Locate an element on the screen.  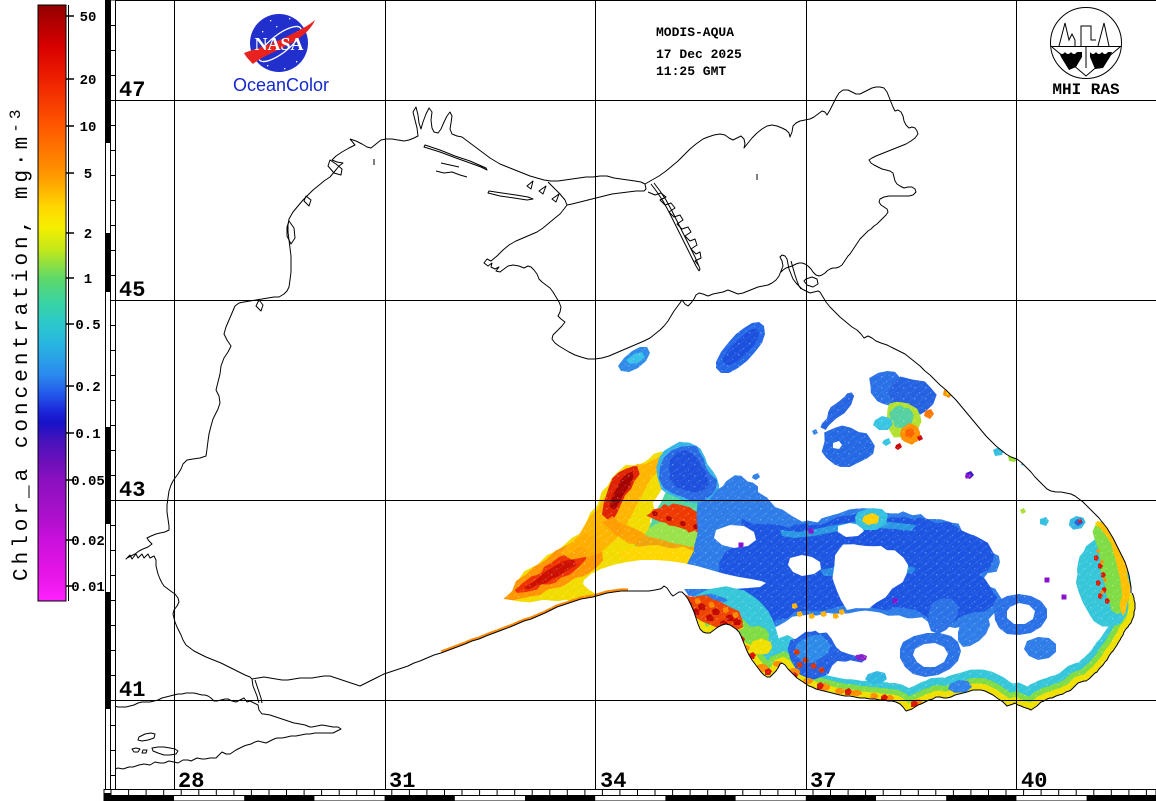
svg-text: 0.05 is located at coordinates (88, 482).